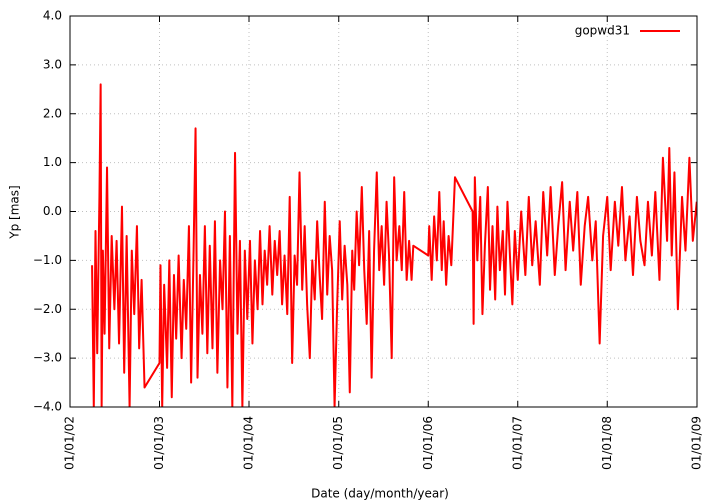  What do you see at coordinates (15, 212) in the screenshot?
I see `y-axis-label: Yp [mas]` at bounding box center [15, 212].